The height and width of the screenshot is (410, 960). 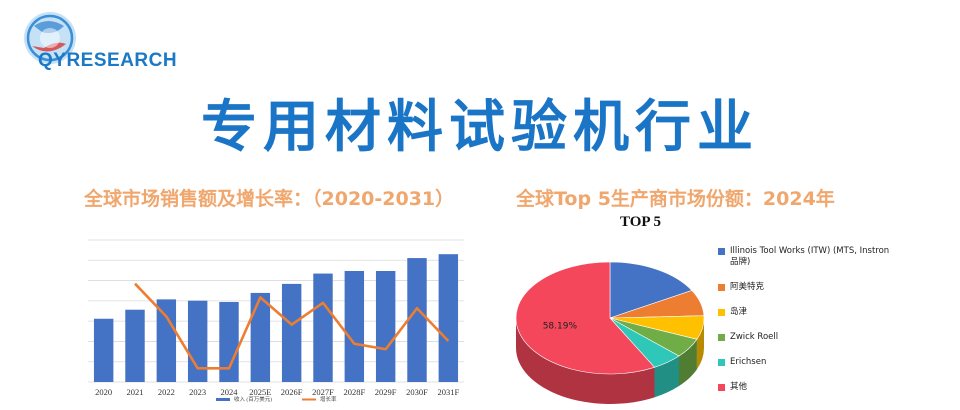 What do you see at coordinates (253, 399) in the screenshot?
I see `legend-label-revenue: 收入 (百万美元)` at bounding box center [253, 399].